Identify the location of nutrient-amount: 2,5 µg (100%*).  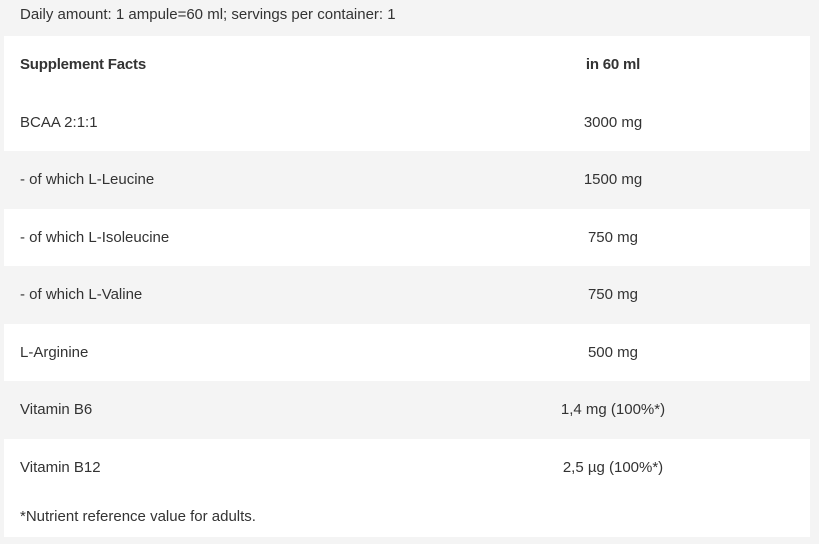
(613, 467).